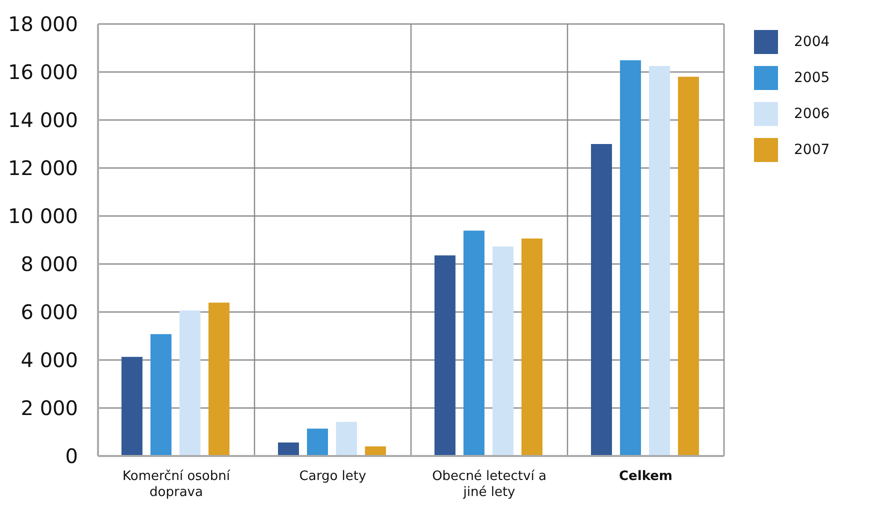 This screenshot has width=882, height=511. I want to click on y-tick-label: 0, so click(71, 456).